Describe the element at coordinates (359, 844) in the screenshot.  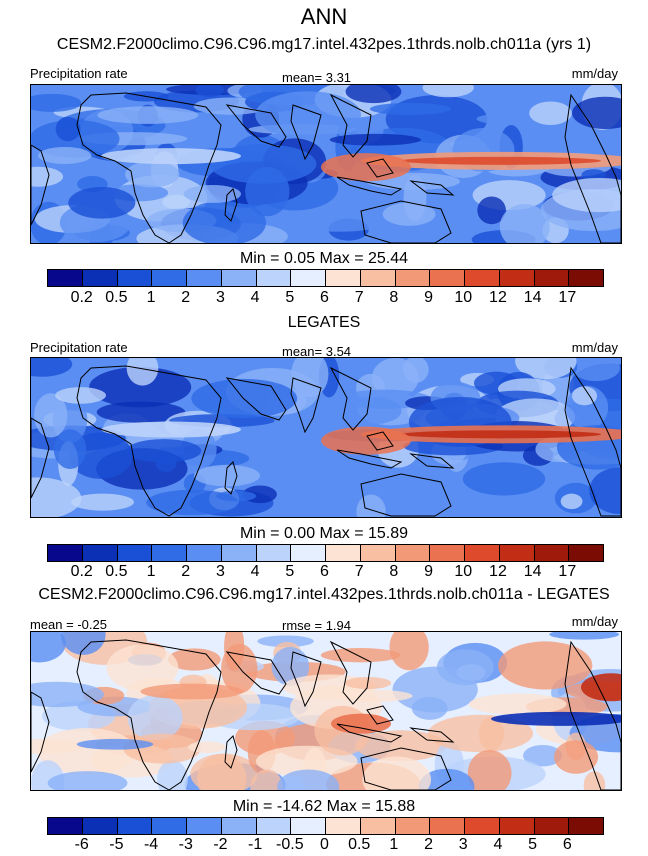
I see `colorbar-tick-label: 0.5` at that location.